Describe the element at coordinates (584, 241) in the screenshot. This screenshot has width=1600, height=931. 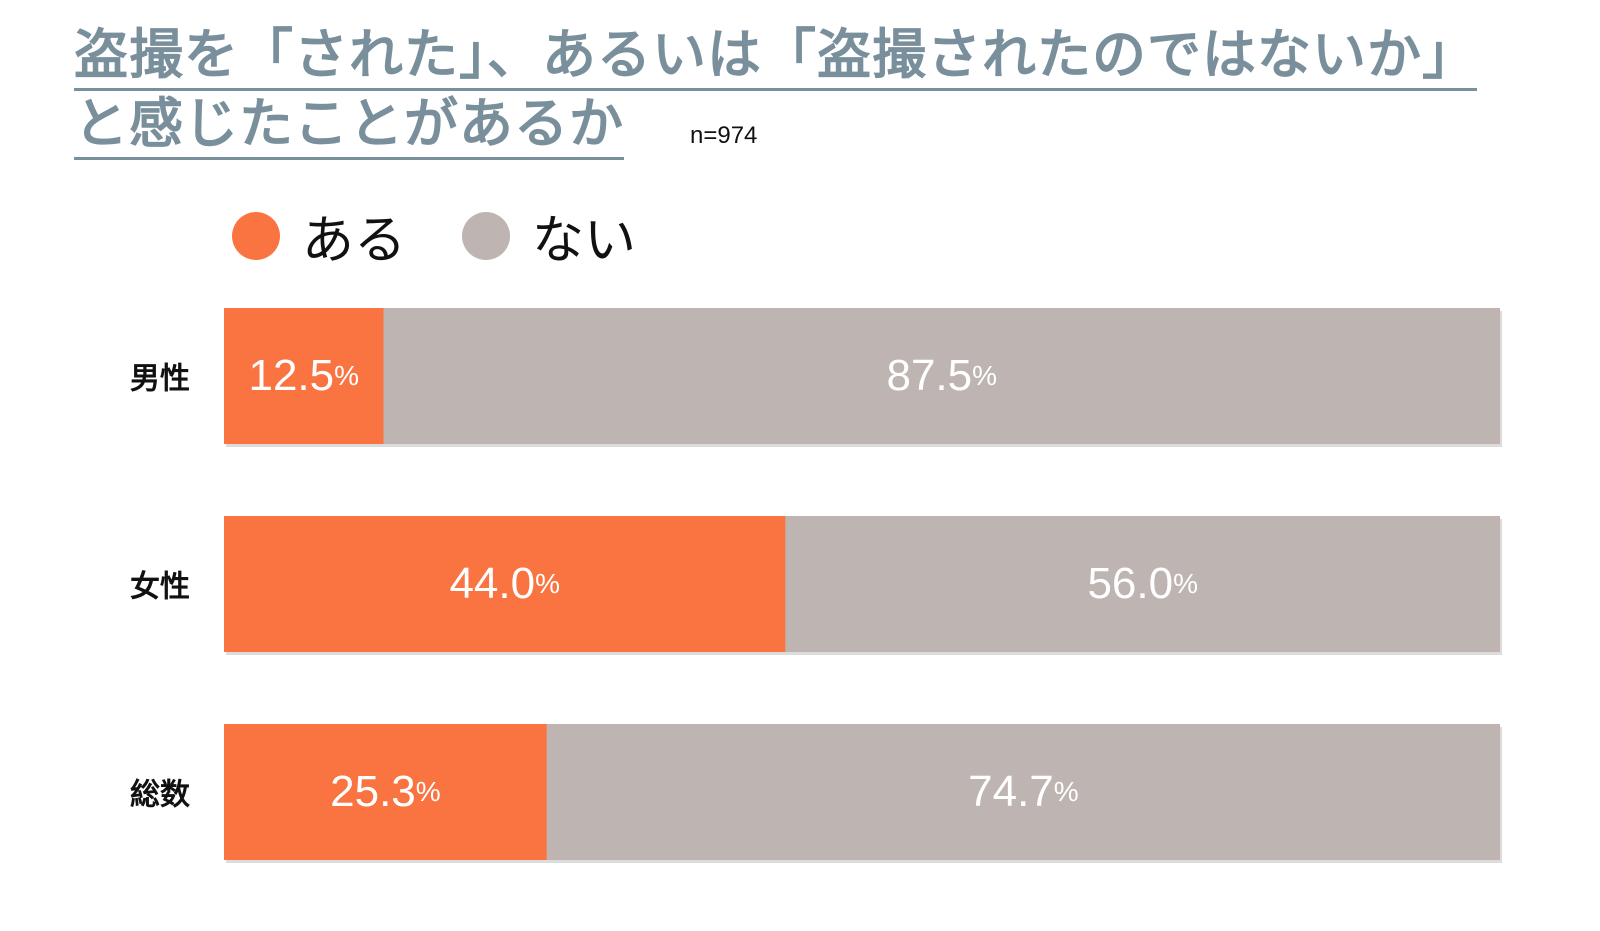
I see `legend-label-nai: ない` at that location.